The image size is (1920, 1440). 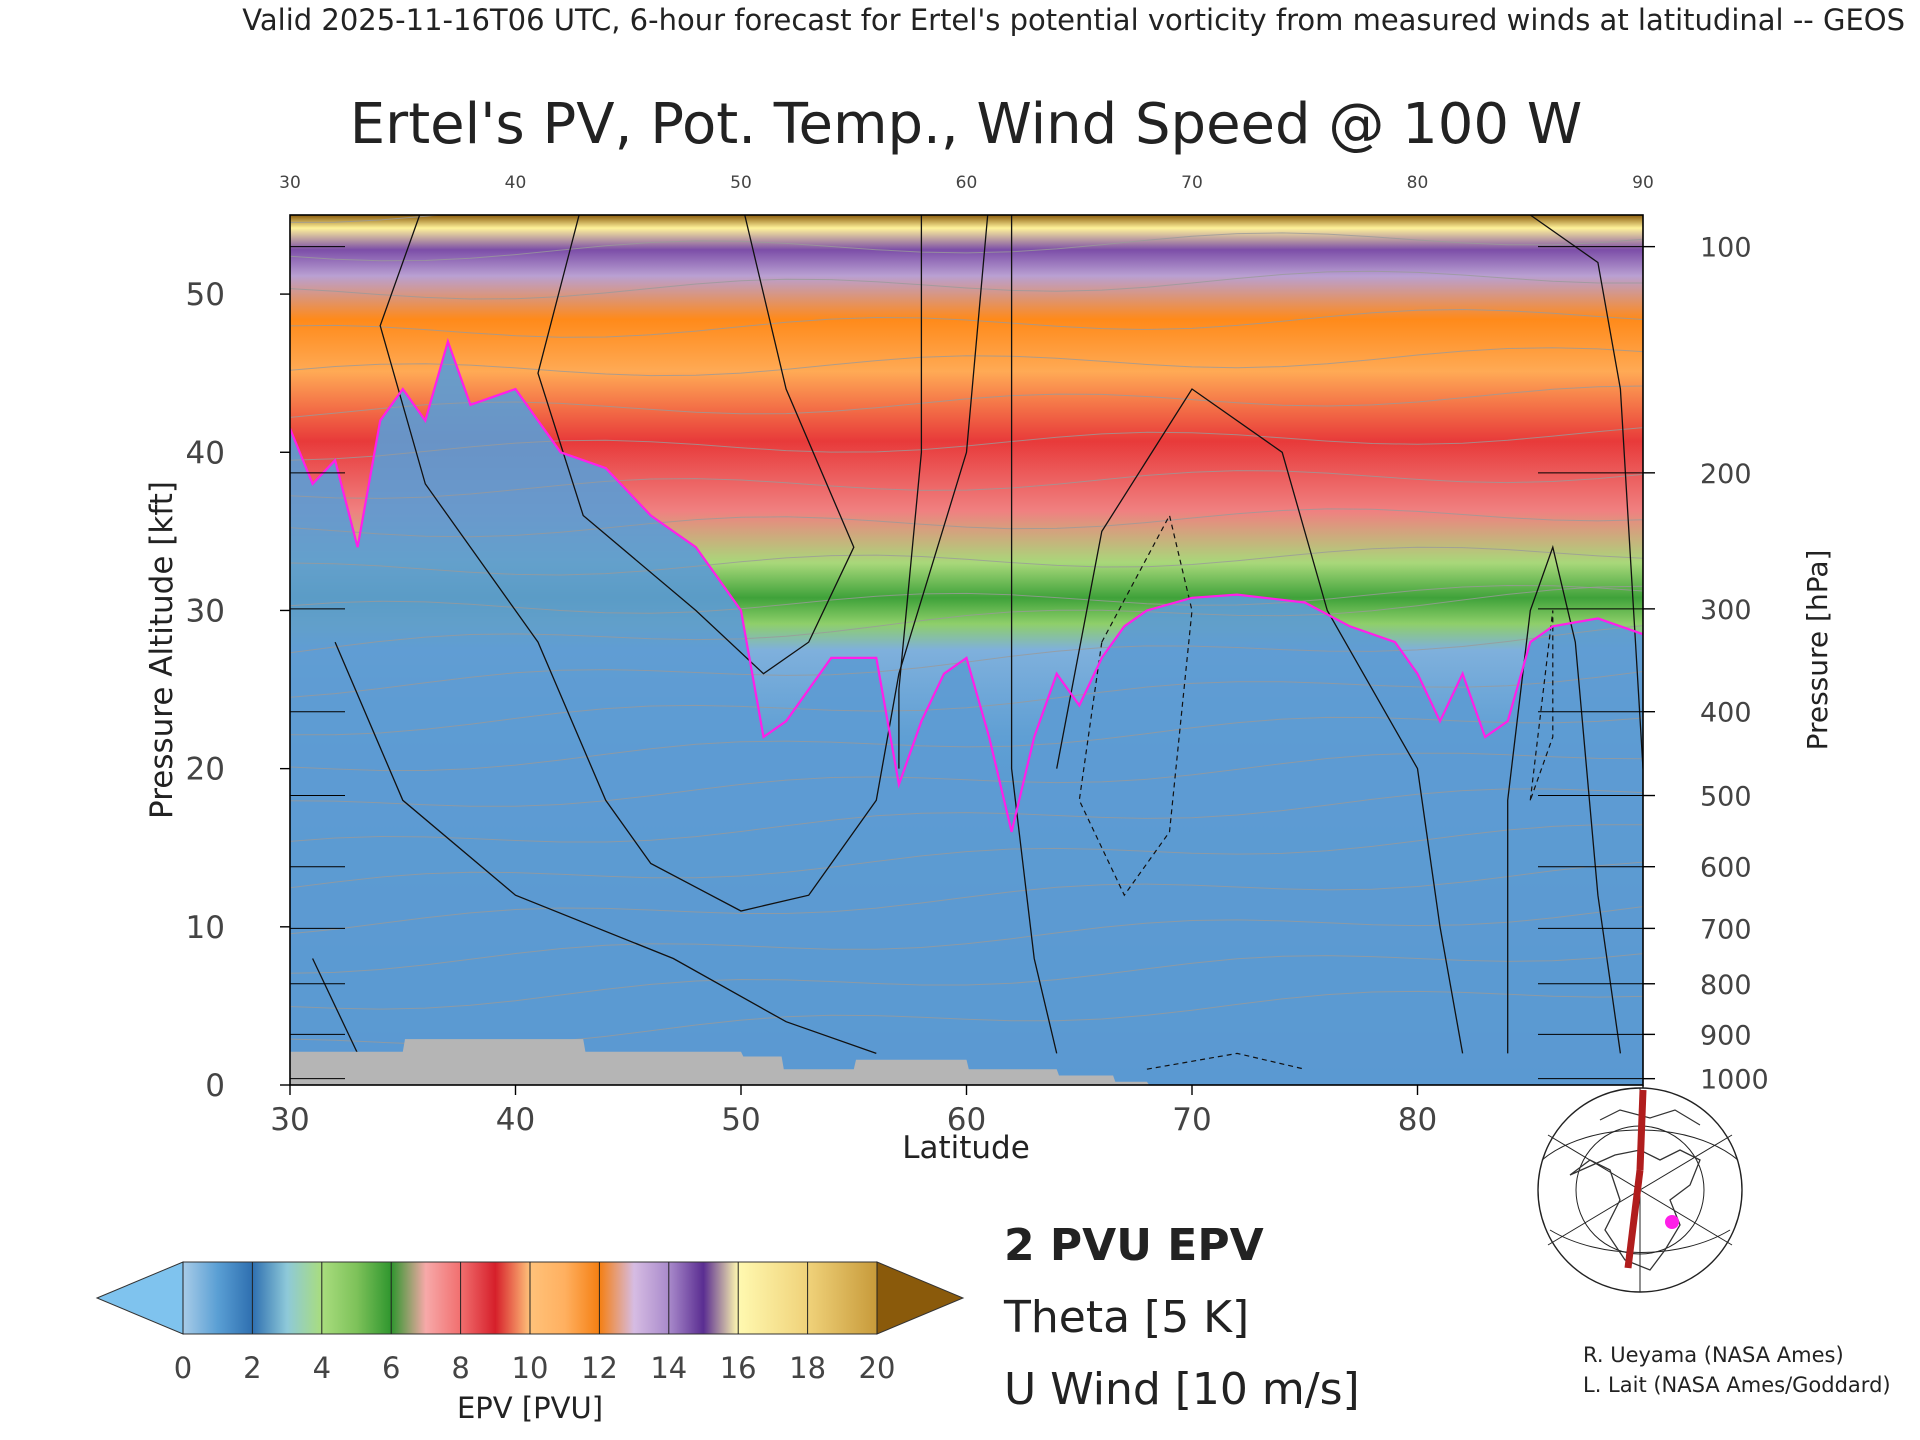 What do you see at coordinates (1734, 1080) in the screenshot?
I see `pressure-tick-label: 1000` at bounding box center [1734, 1080].